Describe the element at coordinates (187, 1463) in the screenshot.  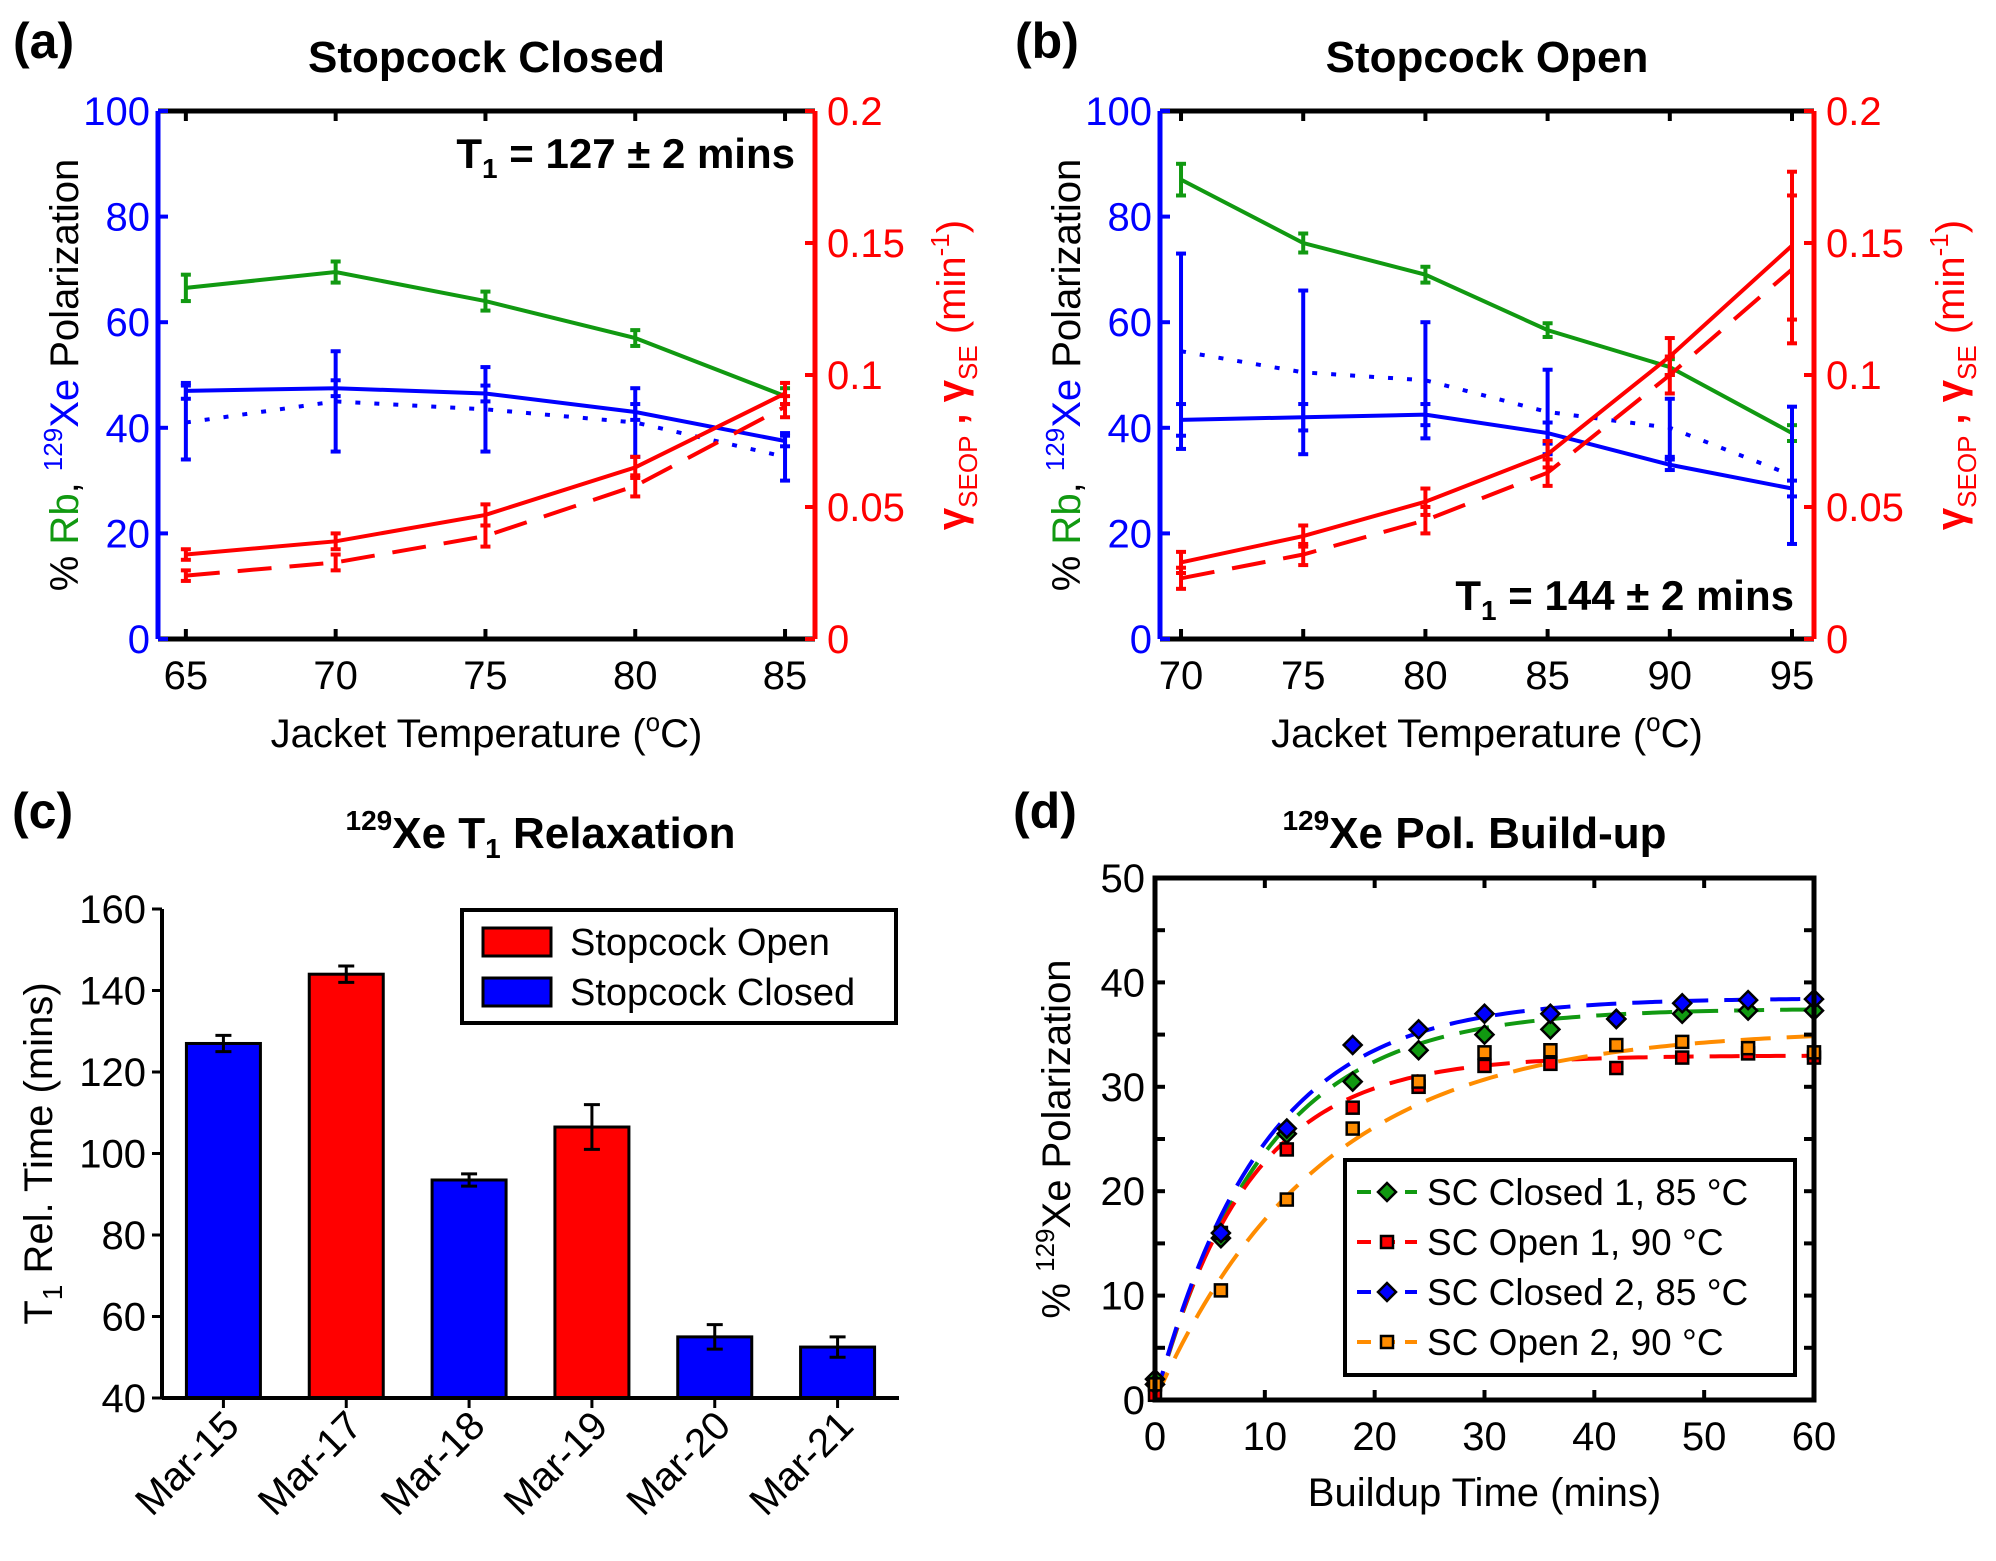
I see `x-tick-label: Mar-15` at that location.